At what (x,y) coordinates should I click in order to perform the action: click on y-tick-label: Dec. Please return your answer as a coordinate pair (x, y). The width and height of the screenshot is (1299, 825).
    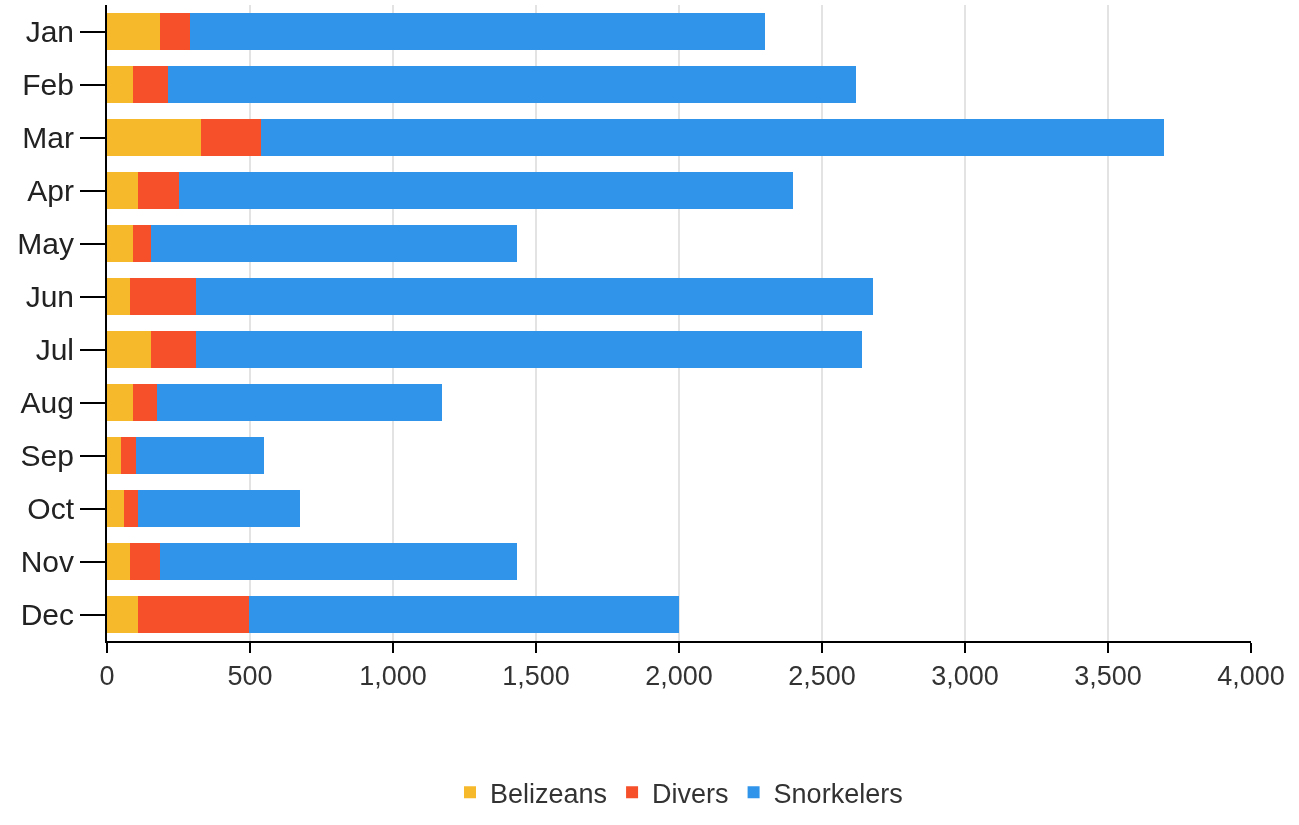
    Looking at the image, I should click on (47, 614).